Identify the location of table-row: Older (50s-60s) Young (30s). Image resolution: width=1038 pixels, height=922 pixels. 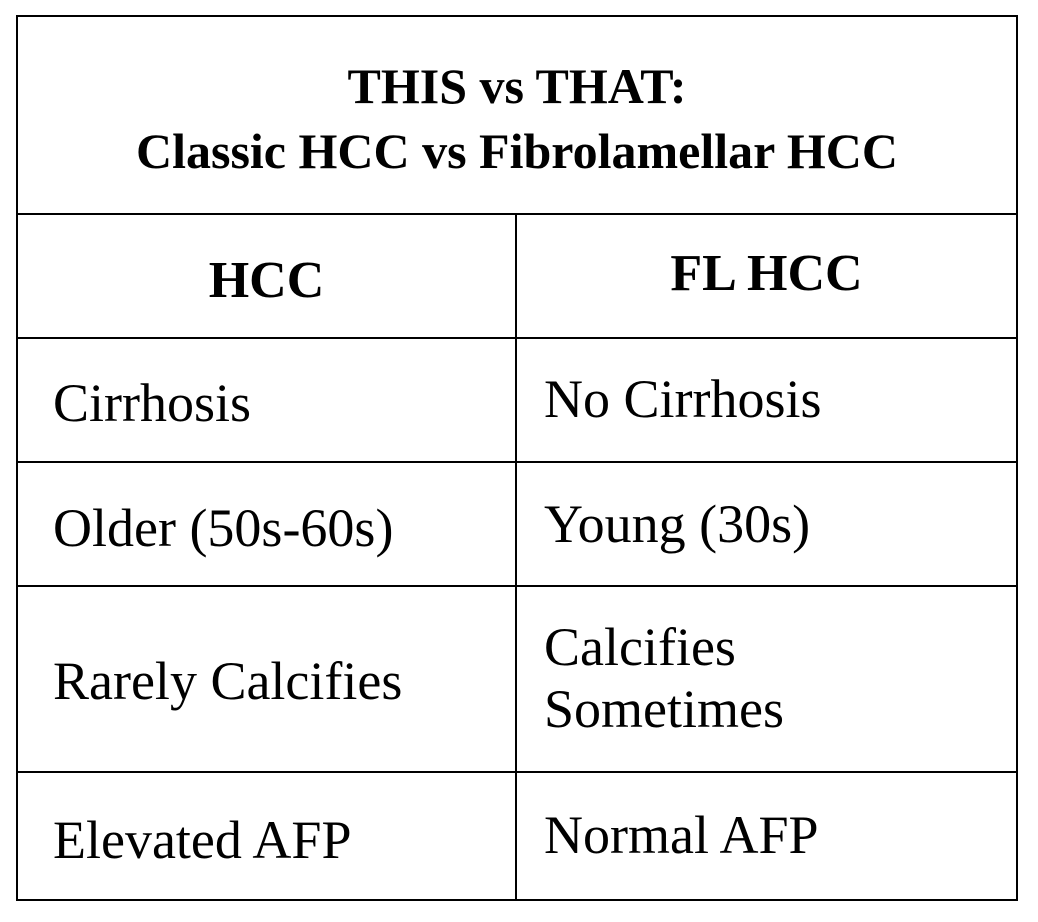
(517, 525).